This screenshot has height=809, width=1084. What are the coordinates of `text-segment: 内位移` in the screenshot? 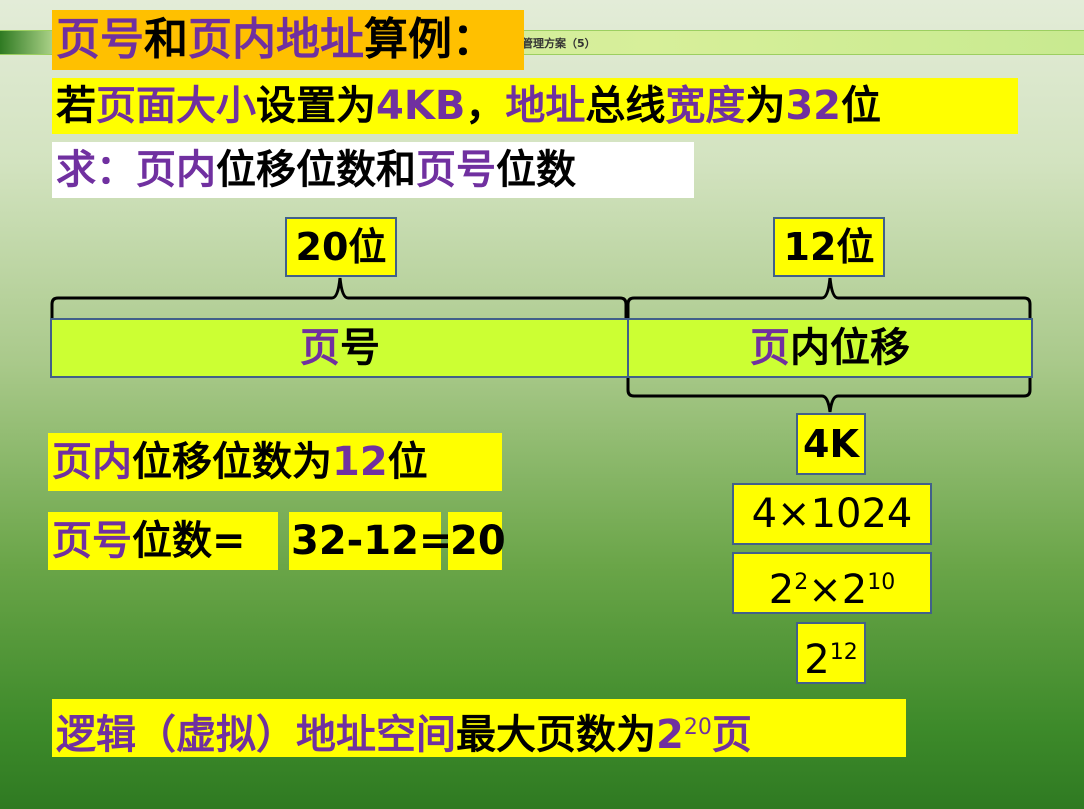 It's located at (850, 348).